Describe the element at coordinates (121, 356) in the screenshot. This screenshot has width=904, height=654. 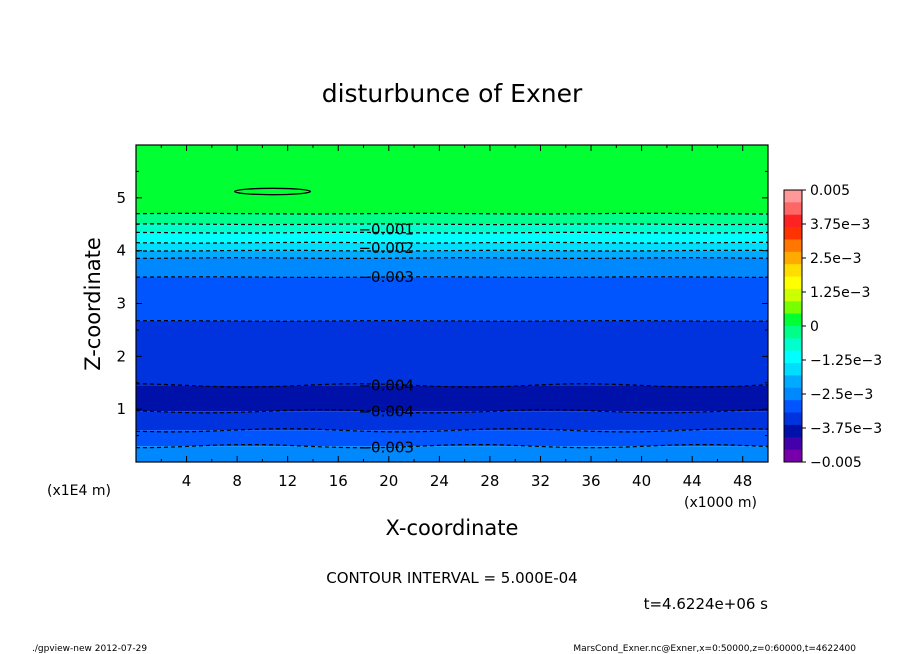
I see `y-tick-label-1: 2` at that location.